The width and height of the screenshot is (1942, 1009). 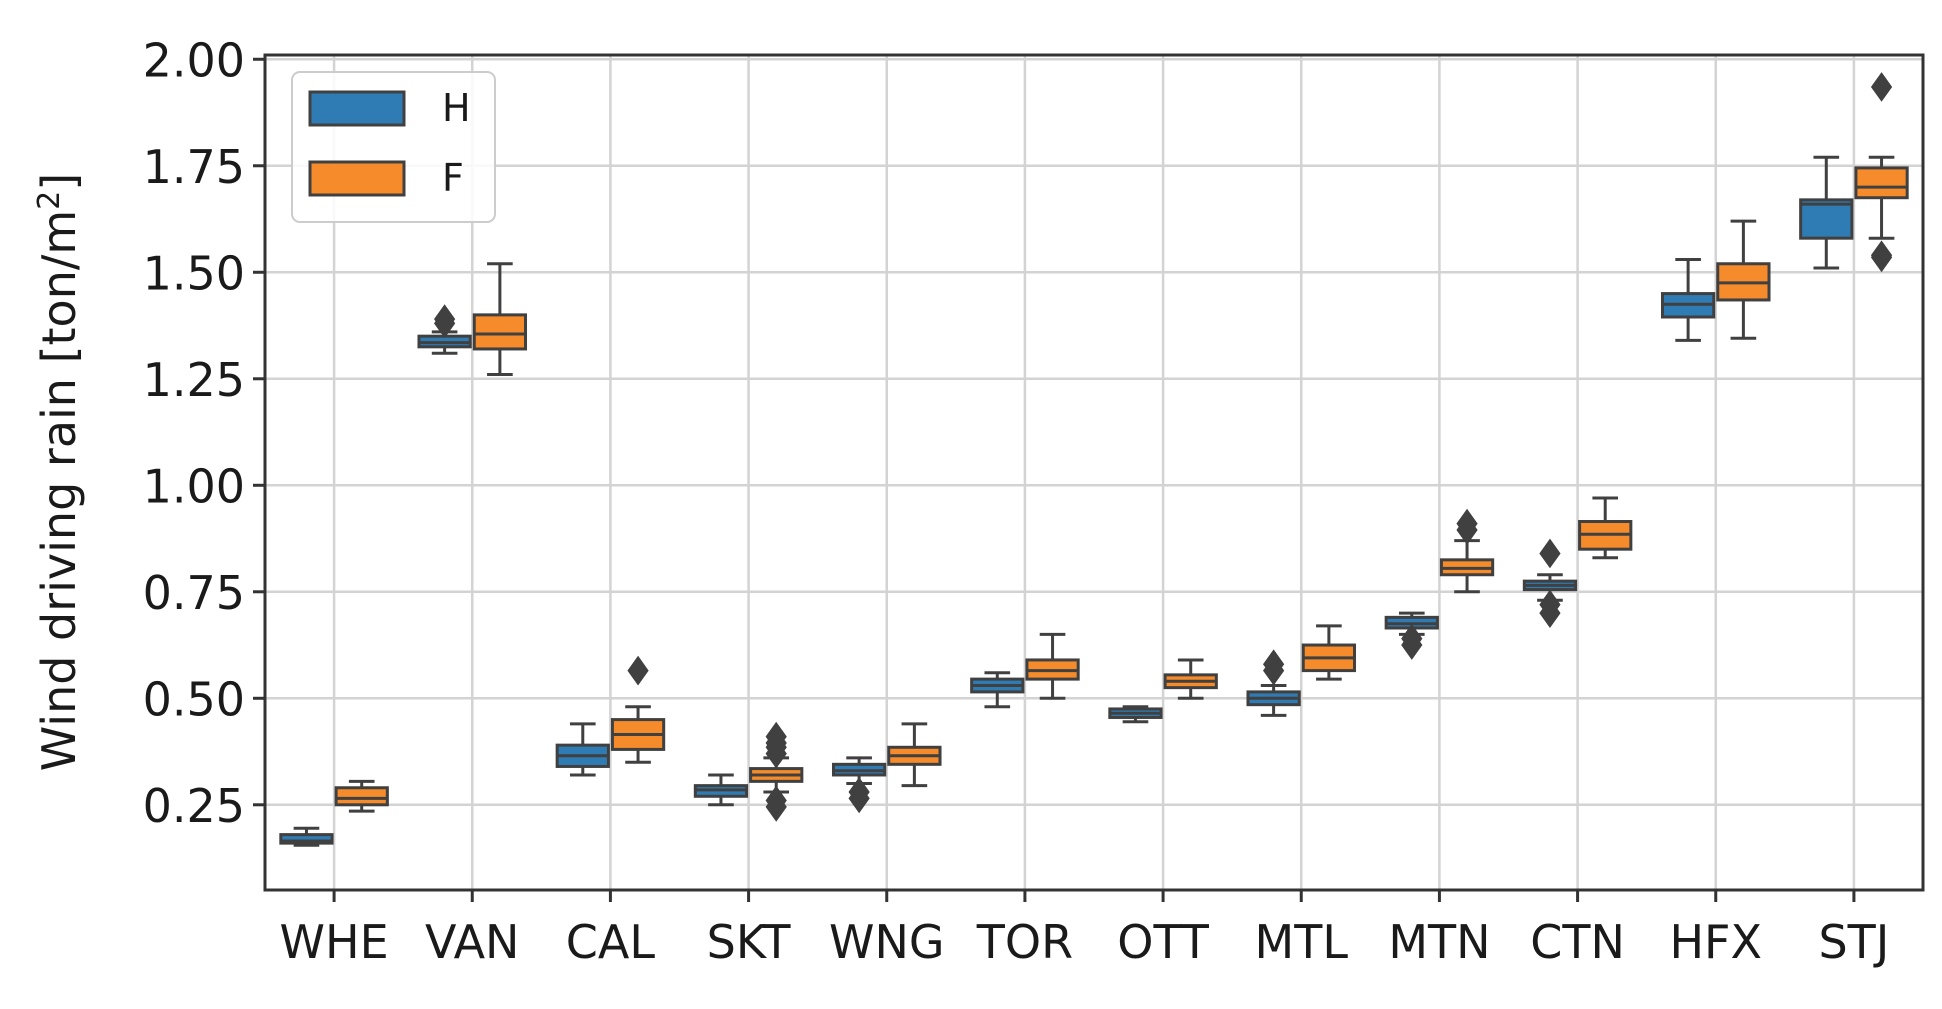 I want to click on box-F-WHE, so click(x=361, y=796).